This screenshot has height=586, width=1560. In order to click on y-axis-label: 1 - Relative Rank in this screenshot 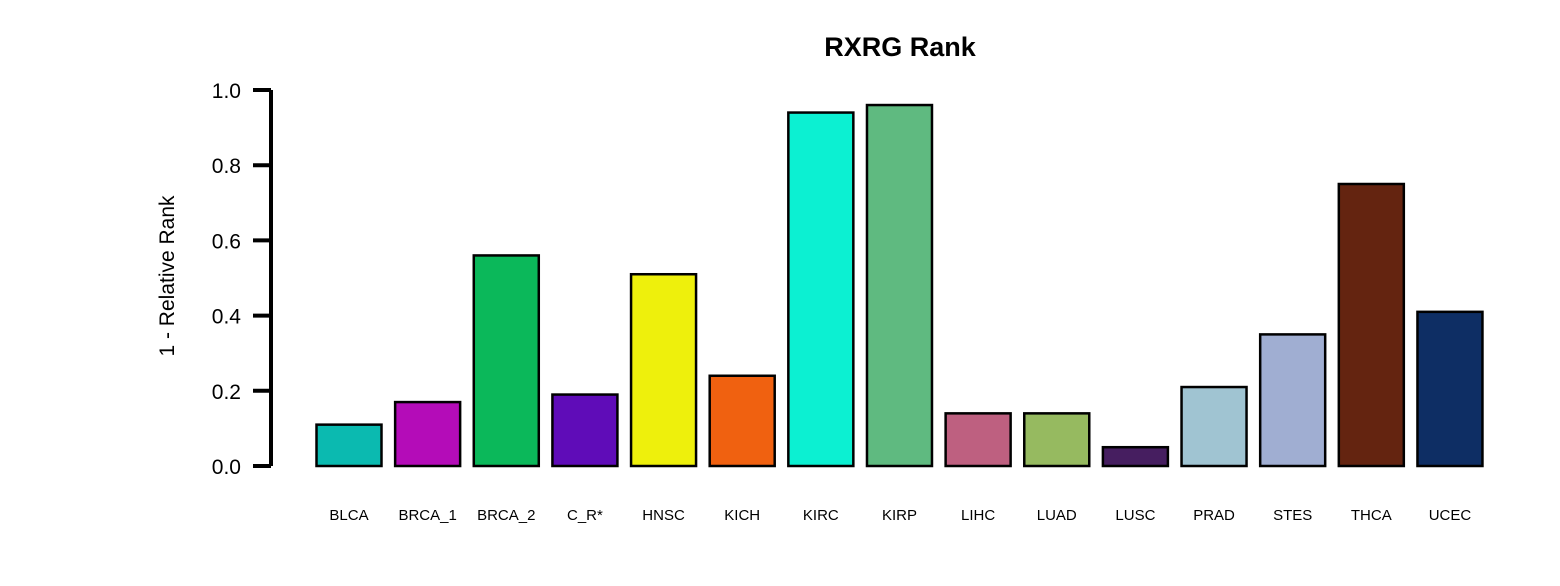, I will do `click(167, 276)`.